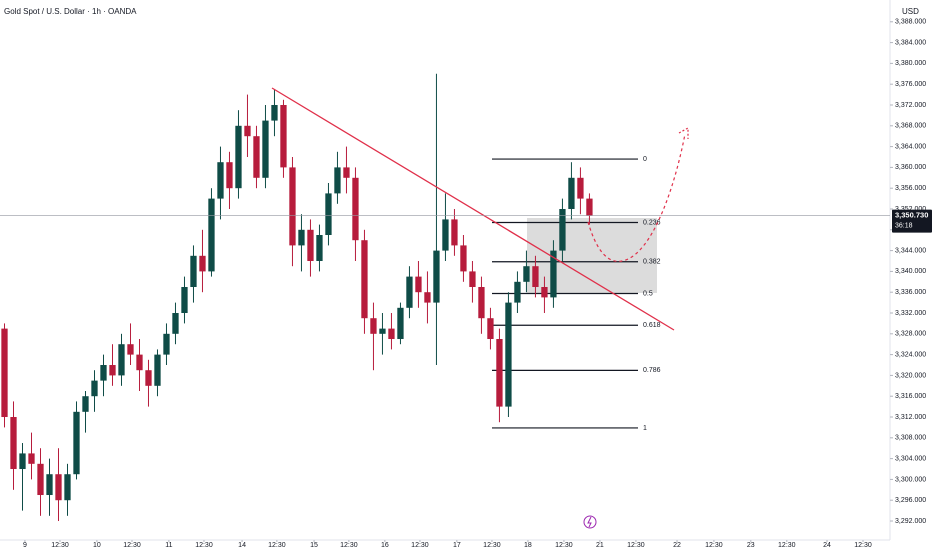 This screenshot has height=555, width=932. What do you see at coordinates (648, 293) in the screenshot?
I see `fib-level-label: 0.5` at bounding box center [648, 293].